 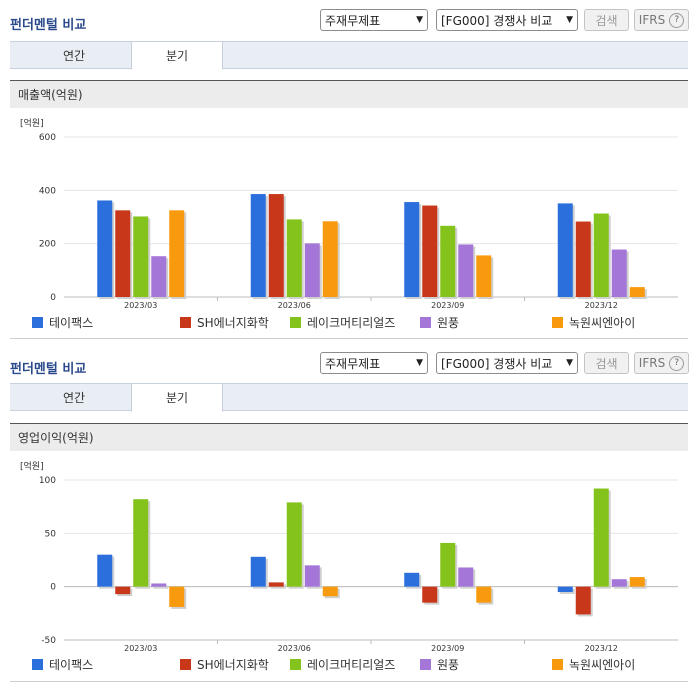 I want to click on y-tick-label: 100, so click(x=47, y=481).